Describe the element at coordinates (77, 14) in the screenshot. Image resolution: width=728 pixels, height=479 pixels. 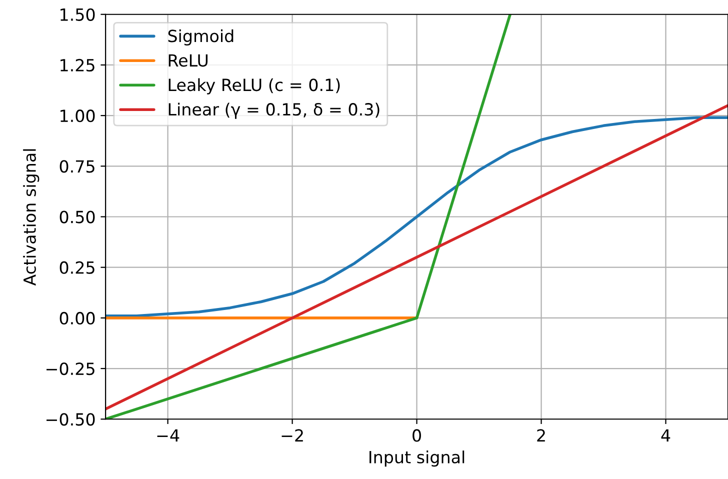
I see `y-tick-label: 1.50` at that location.